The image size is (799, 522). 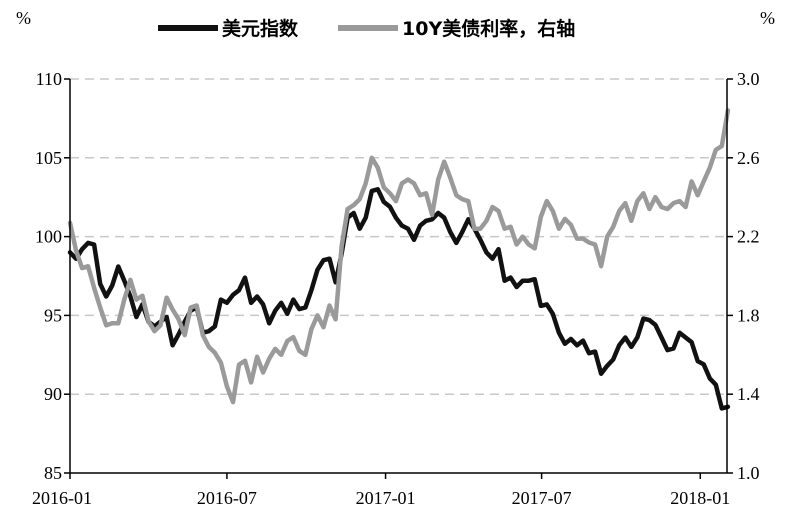 I want to click on x-tick-label: 2018-01, so click(x=700, y=498).